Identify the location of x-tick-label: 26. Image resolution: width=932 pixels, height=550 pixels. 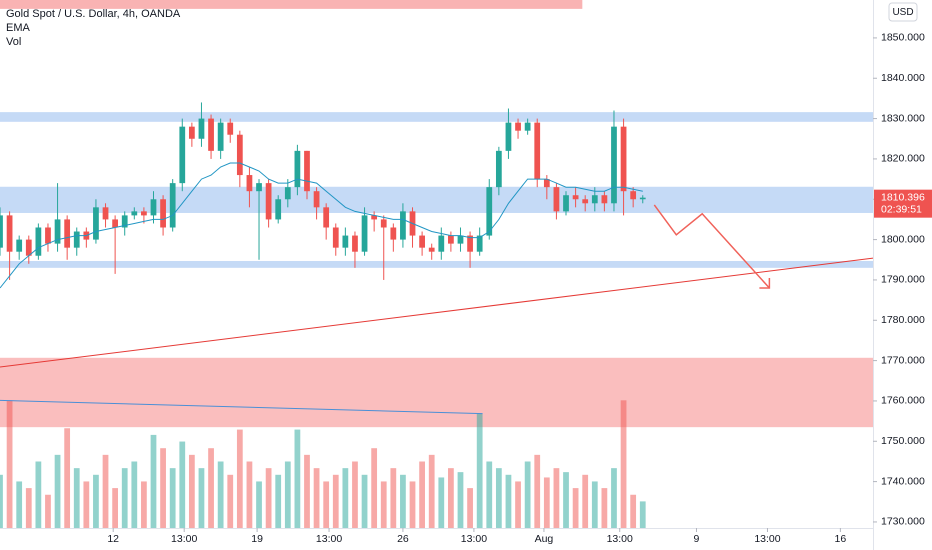
(403, 539).